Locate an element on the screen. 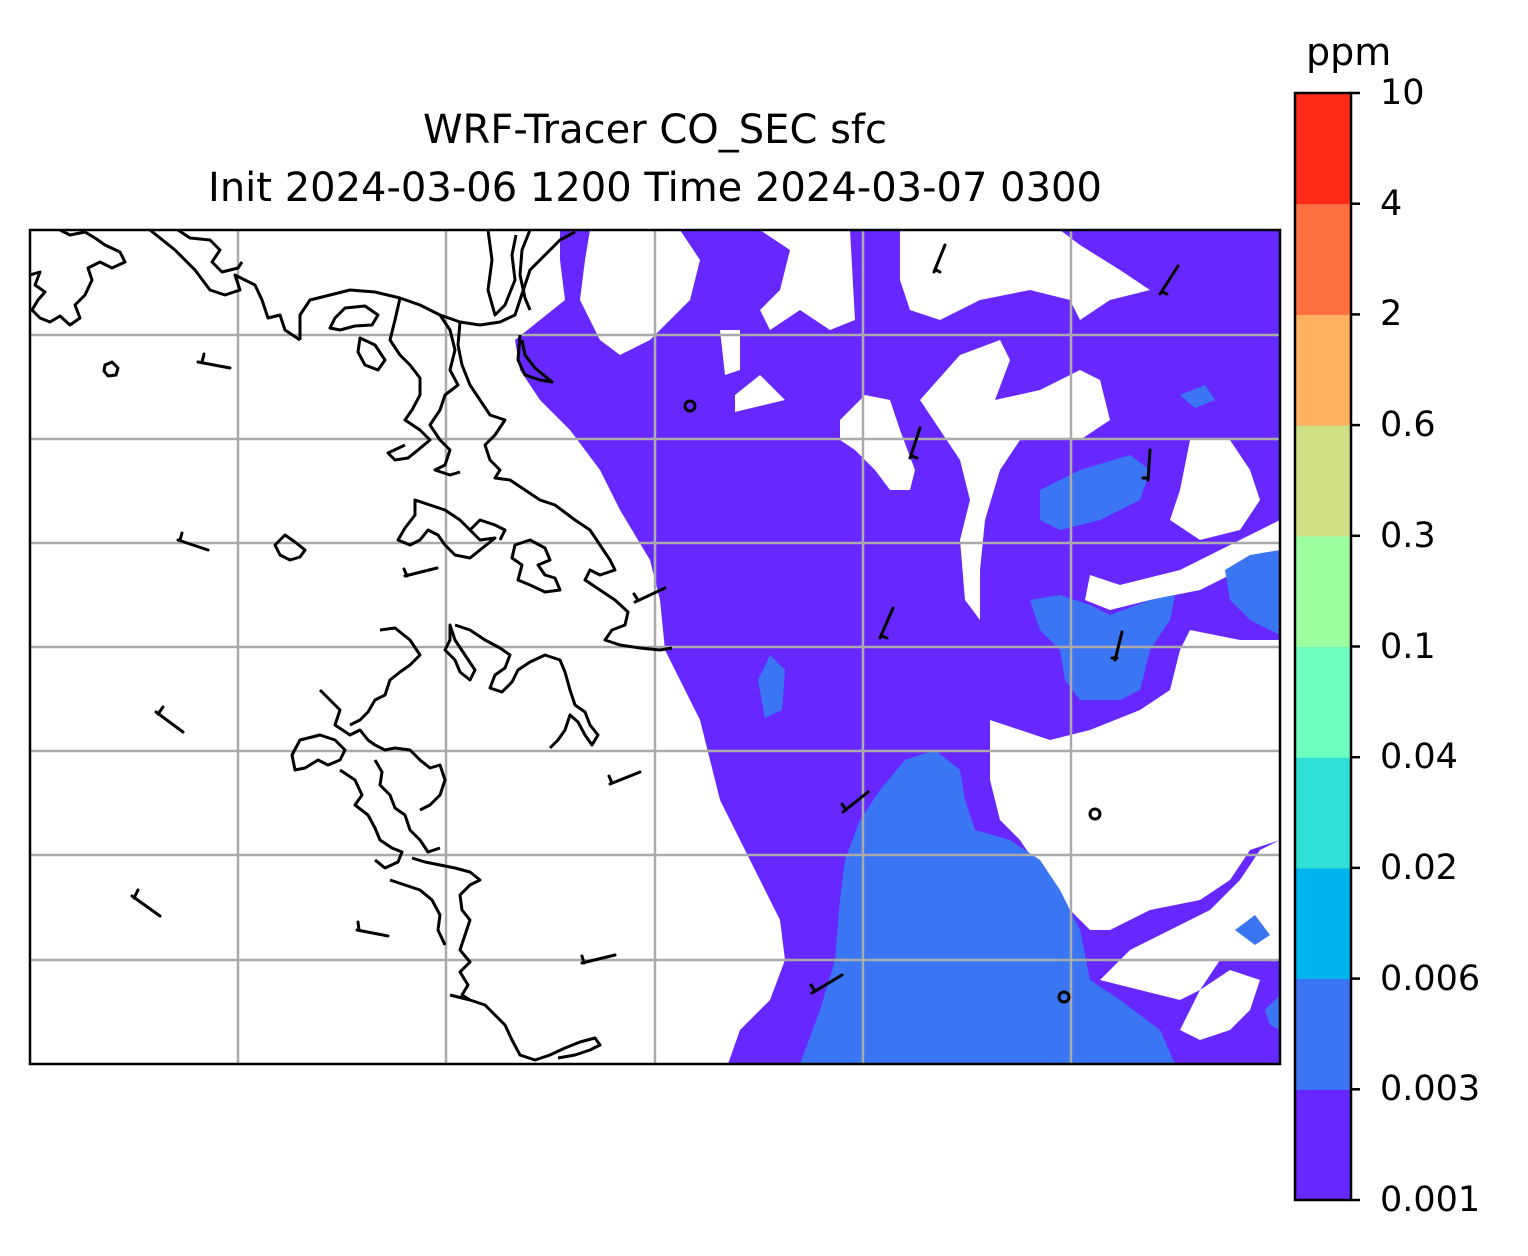 The height and width of the screenshot is (1256, 1528). colorbar-tick-label: 0.3 is located at coordinates (1408, 535).